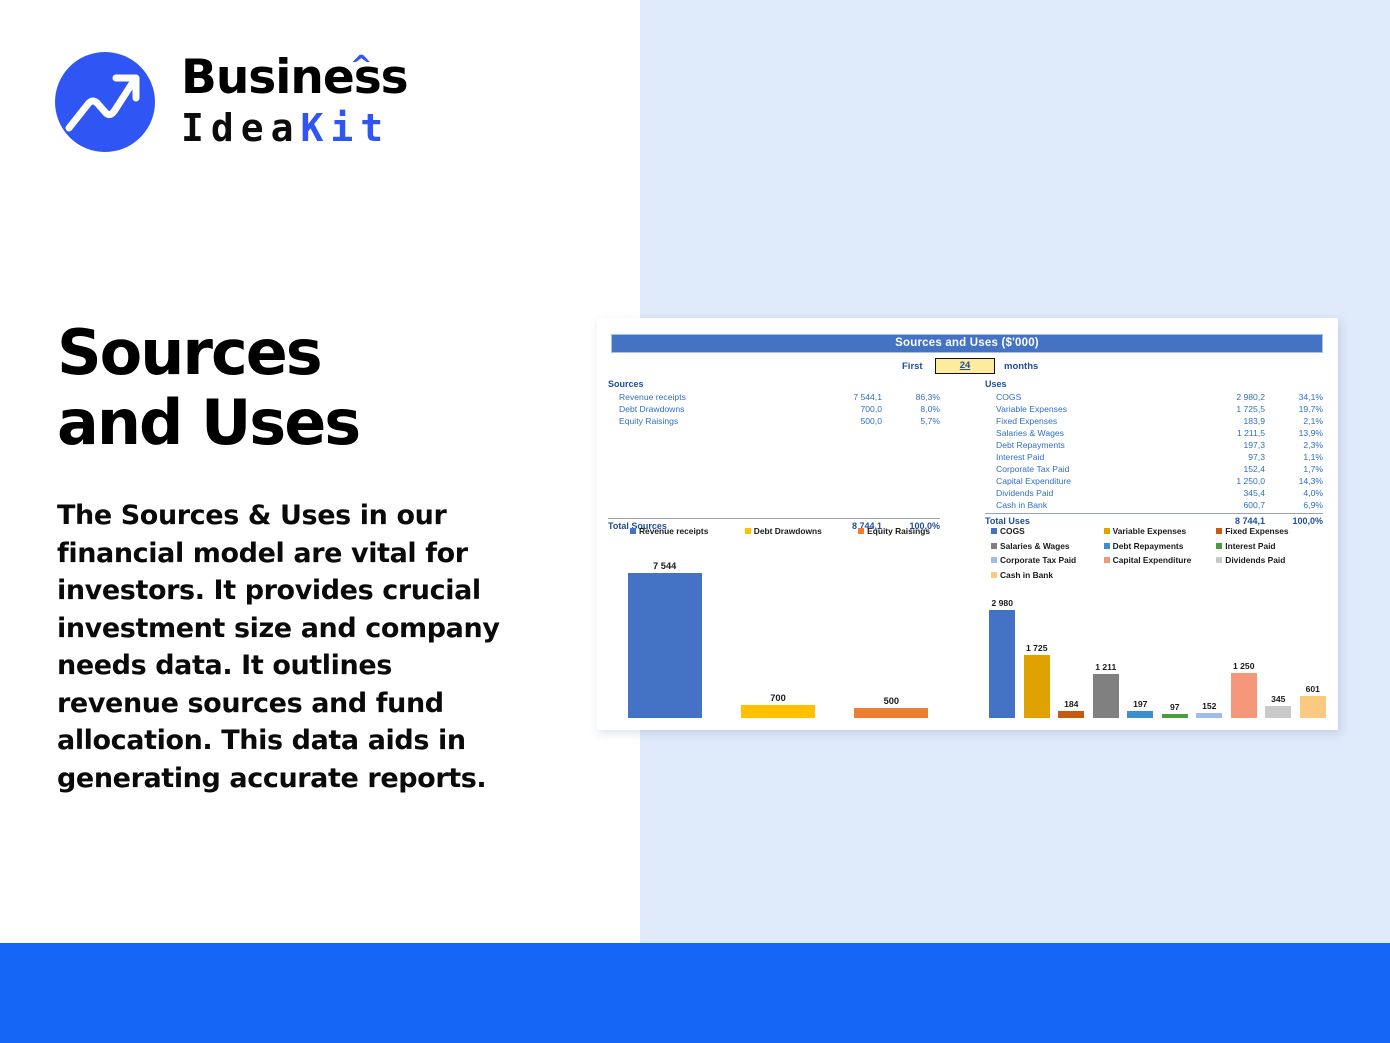 The width and height of the screenshot is (1390, 1043). I want to click on brand-logo: Business ^ IdeaKit, so click(255, 107).